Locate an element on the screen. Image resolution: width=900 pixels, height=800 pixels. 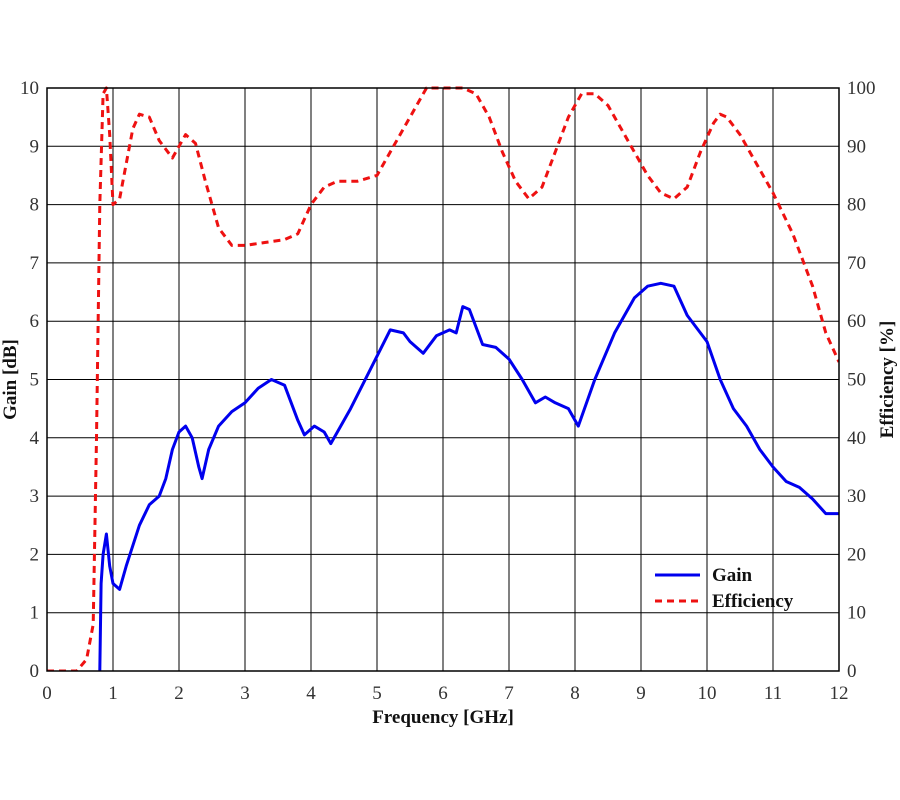
y-tick-label: 4 is located at coordinates (35, 438).